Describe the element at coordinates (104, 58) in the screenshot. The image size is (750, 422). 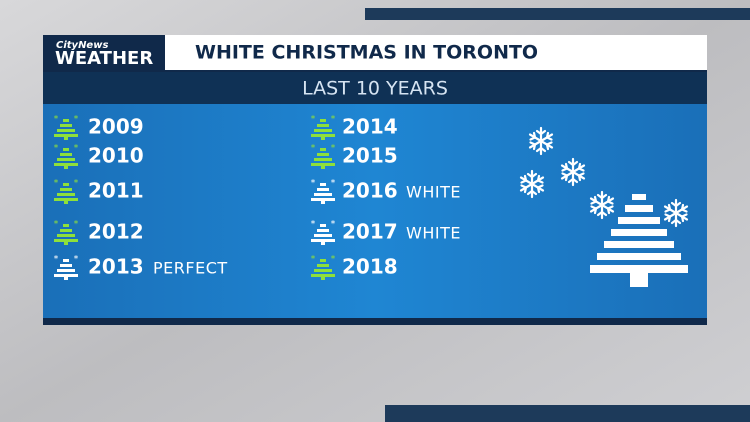
I see `logo: WEATHER` at that location.